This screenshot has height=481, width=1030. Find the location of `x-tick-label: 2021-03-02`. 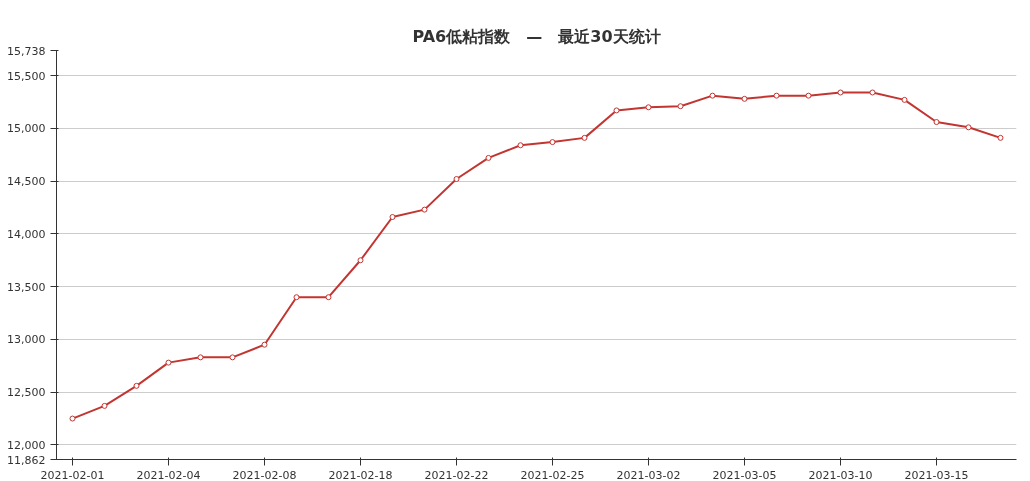

x-tick-label: 2021-03-02 is located at coordinates (648, 474).